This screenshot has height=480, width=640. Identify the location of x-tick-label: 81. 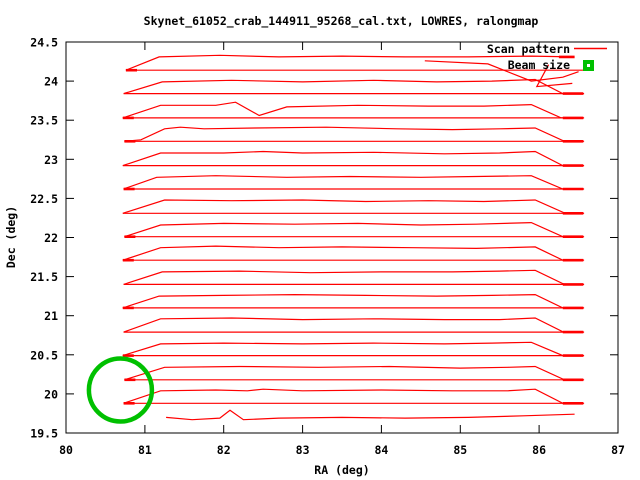
(145, 450).